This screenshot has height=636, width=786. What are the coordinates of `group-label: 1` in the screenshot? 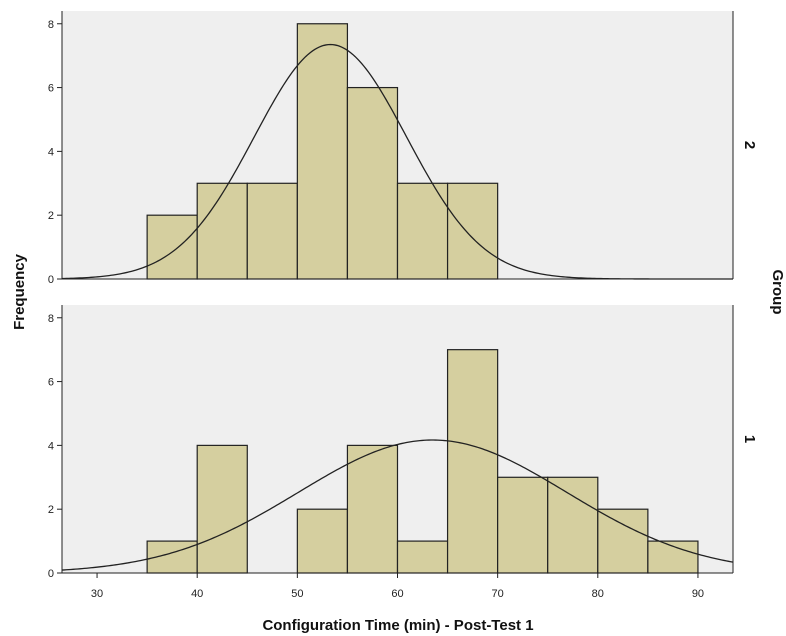 It's located at (749, 439).